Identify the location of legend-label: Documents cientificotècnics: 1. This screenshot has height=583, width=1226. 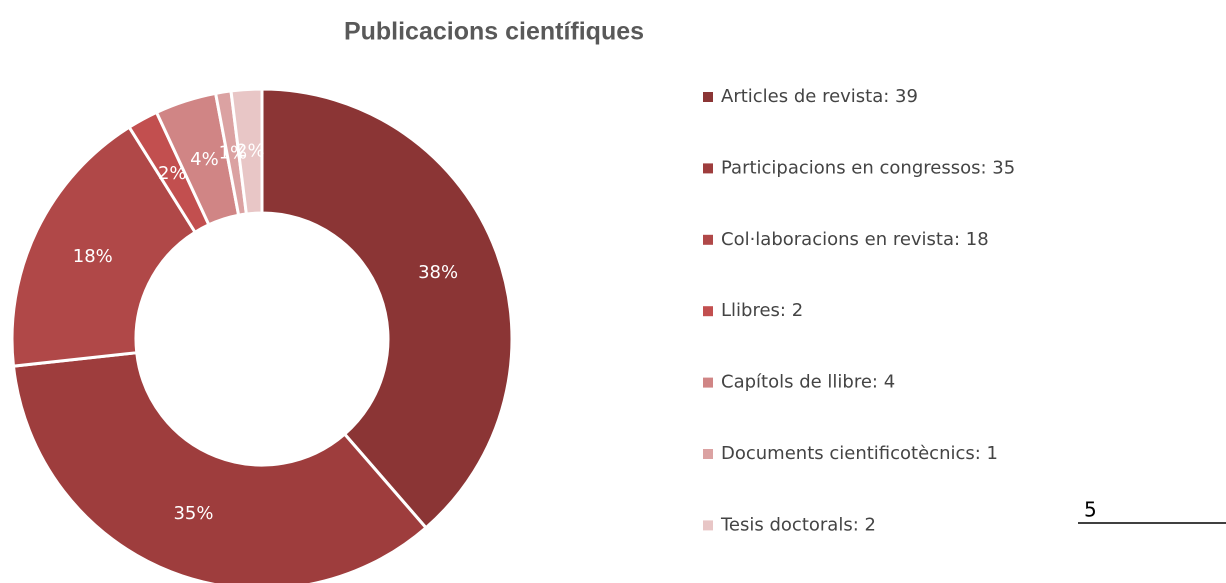
(859, 453).